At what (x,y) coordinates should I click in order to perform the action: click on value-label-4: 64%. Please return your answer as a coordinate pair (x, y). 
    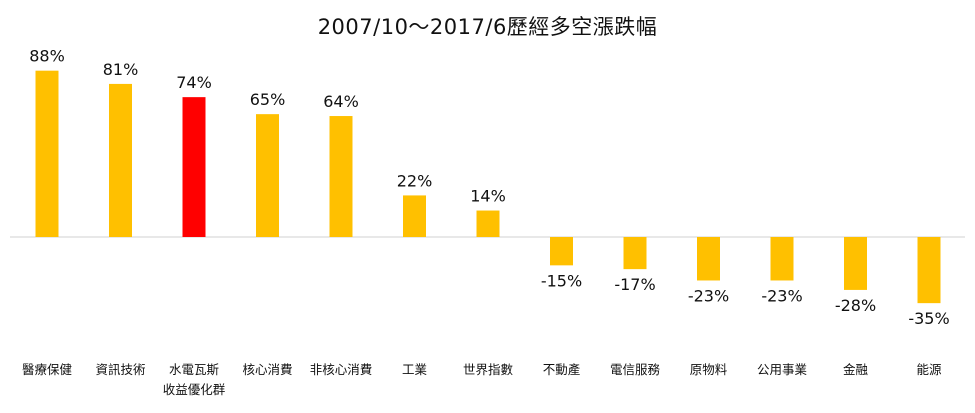
    Looking at the image, I should click on (341, 101).